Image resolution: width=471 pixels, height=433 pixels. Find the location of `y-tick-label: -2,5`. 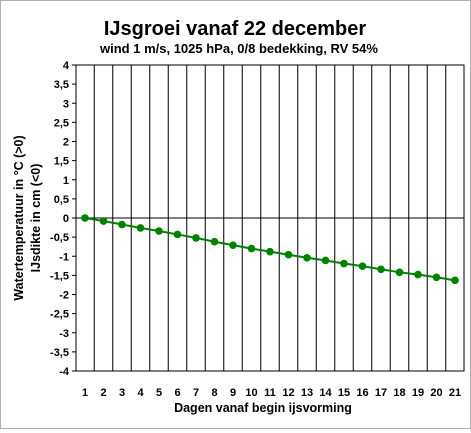

y-tick-label: -2,5 is located at coordinates (59, 315).